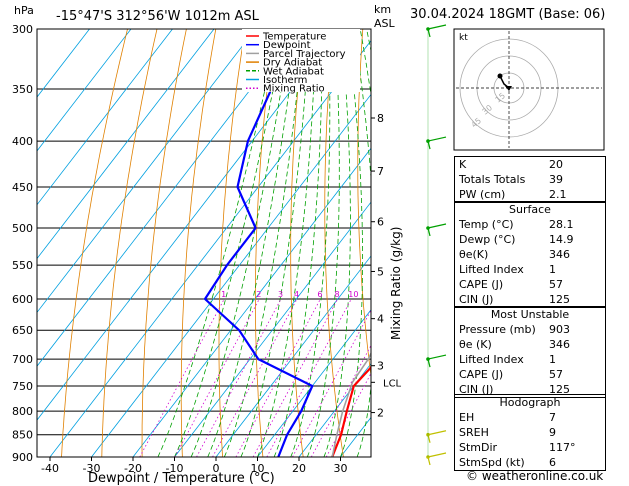 This screenshot has height=486, width=629. I want to click on most-unstable-title: Most Unstable, so click(530, 314).